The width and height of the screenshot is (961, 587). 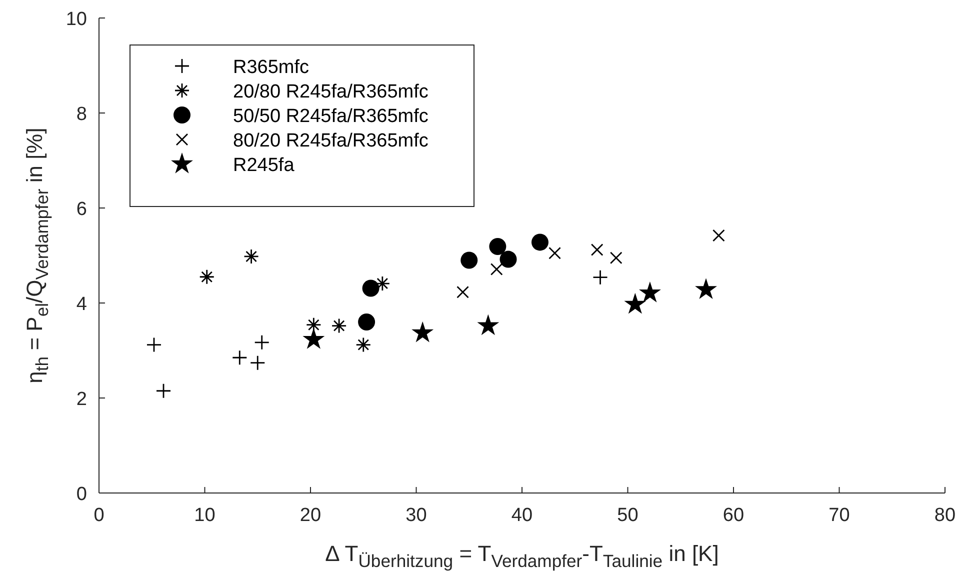 I want to click on x-tick-label: 20, so click(x=311, y=515).